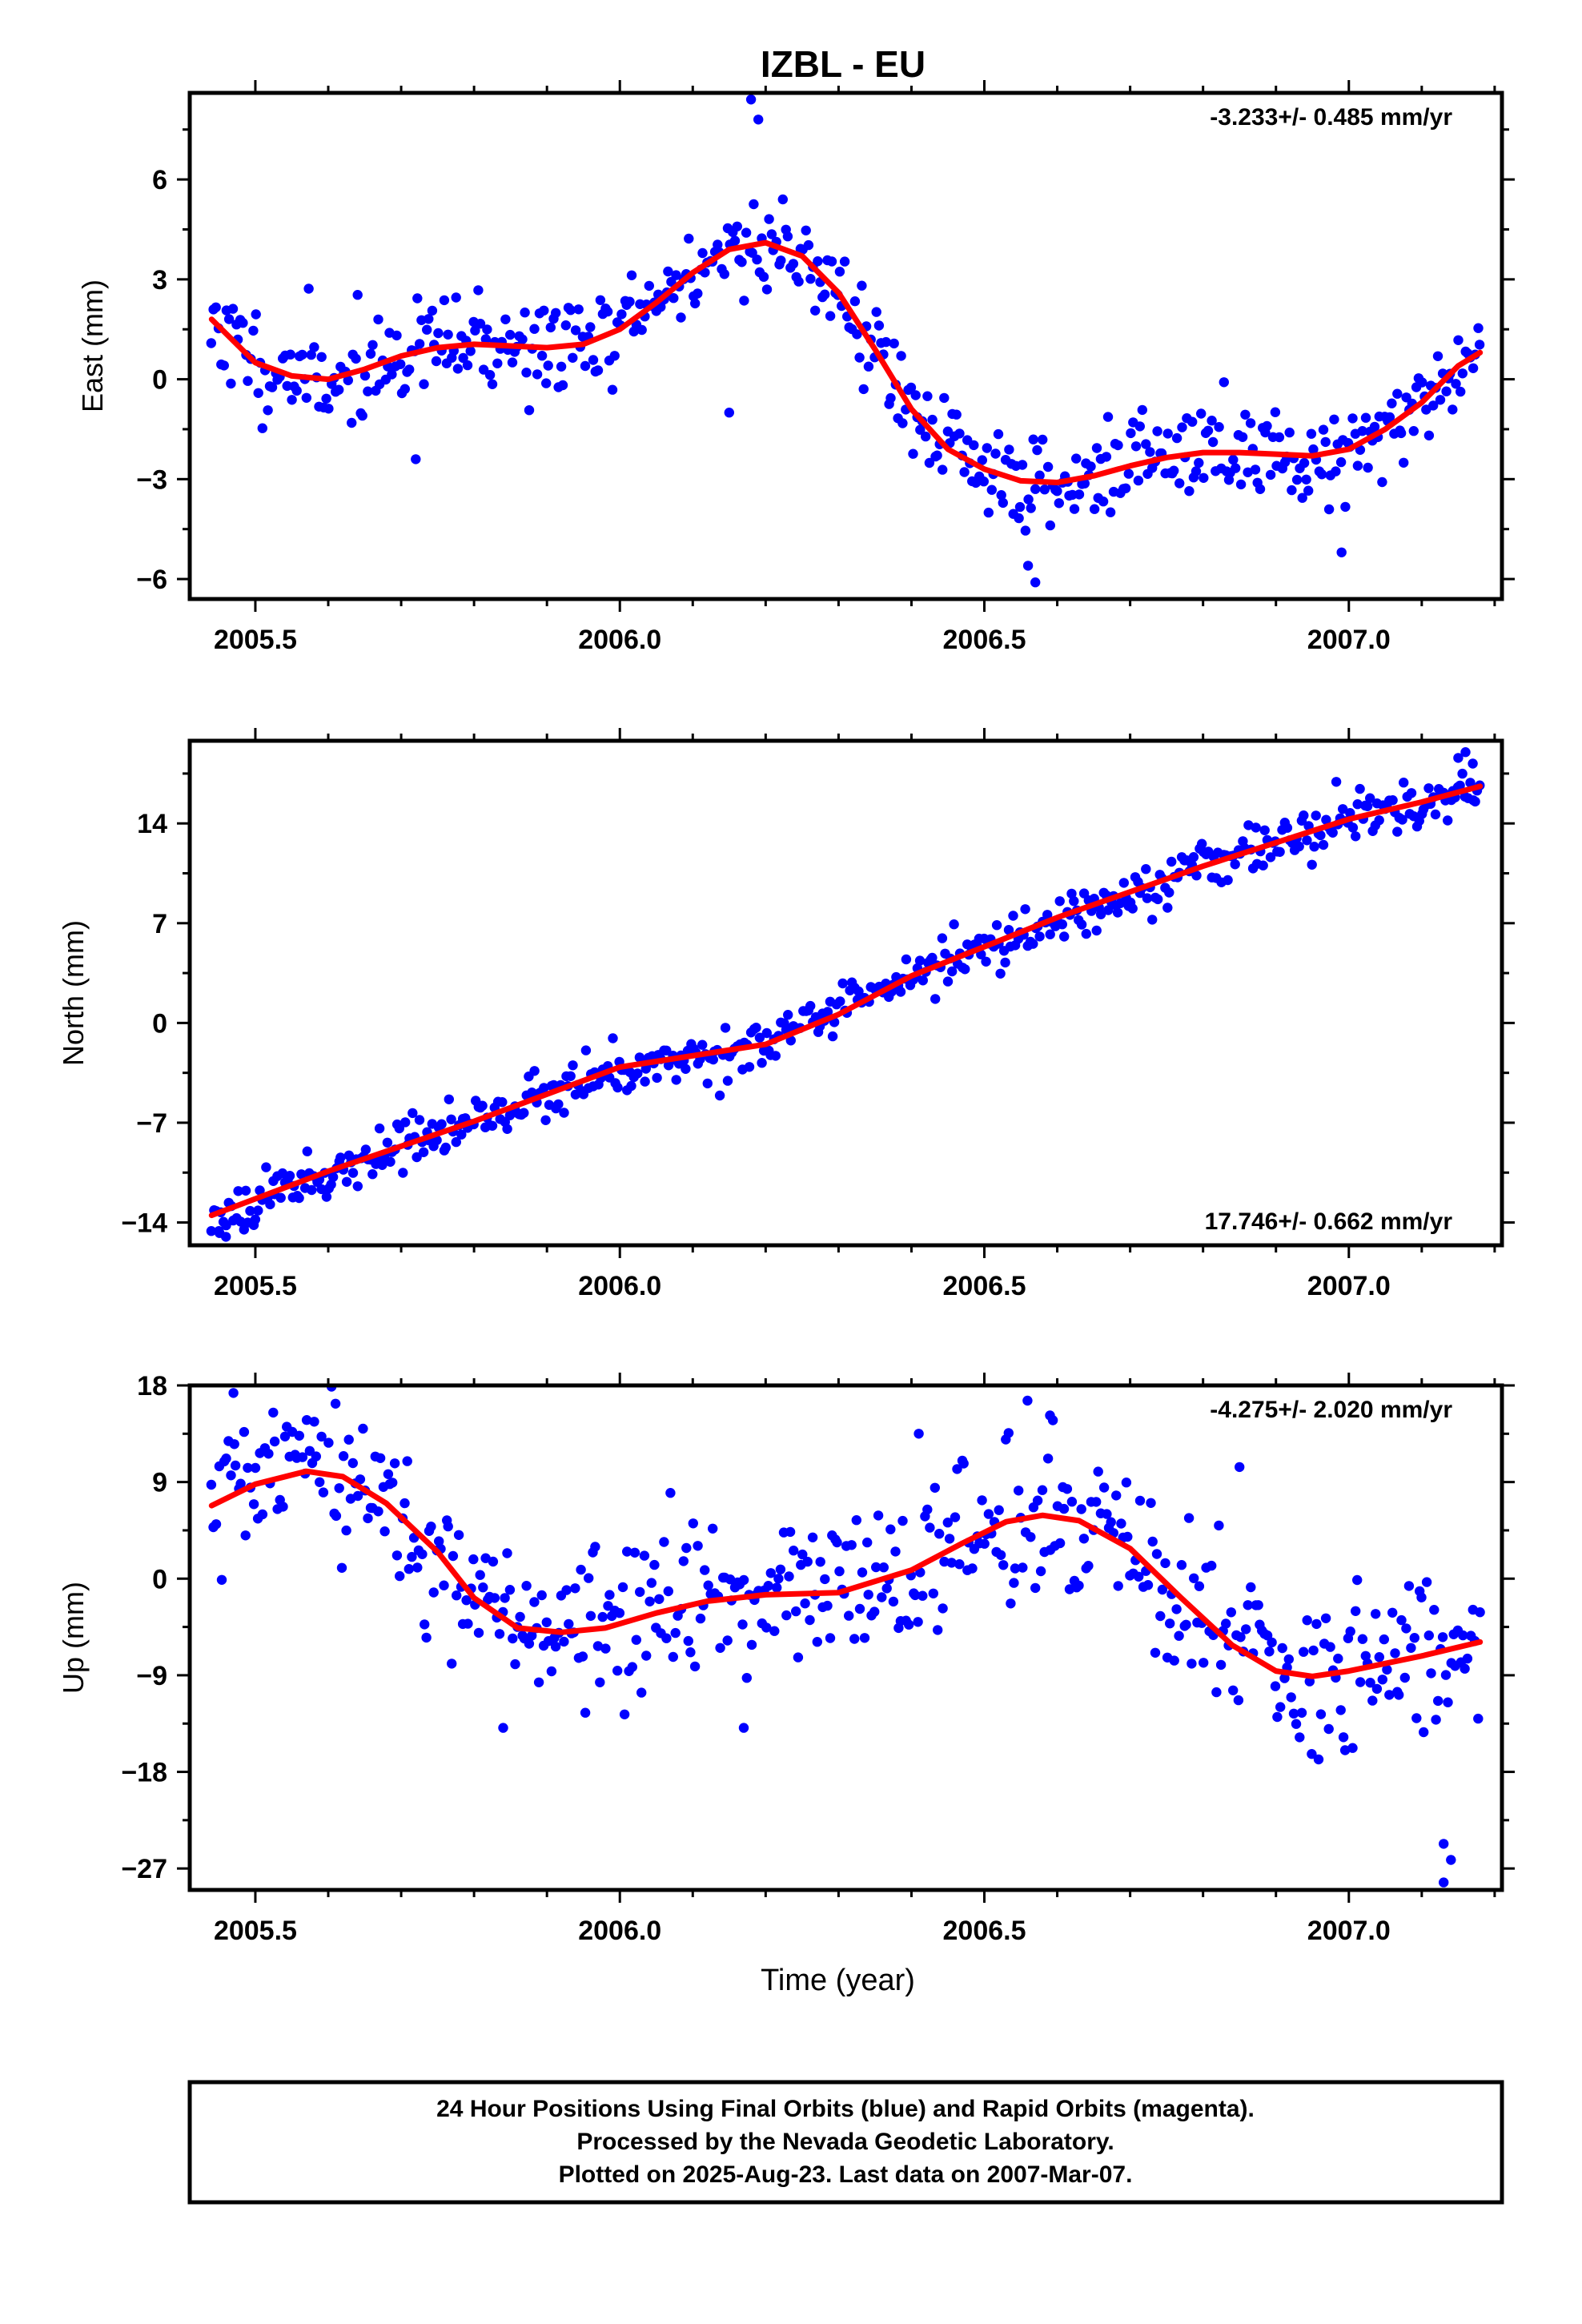 The width and height of the screenshot is (1582, 2324). What do you see at coordinates (144, 1223) in the screenshot?
I see `y-tick-label: −14` at bounding box center [144, 1223].